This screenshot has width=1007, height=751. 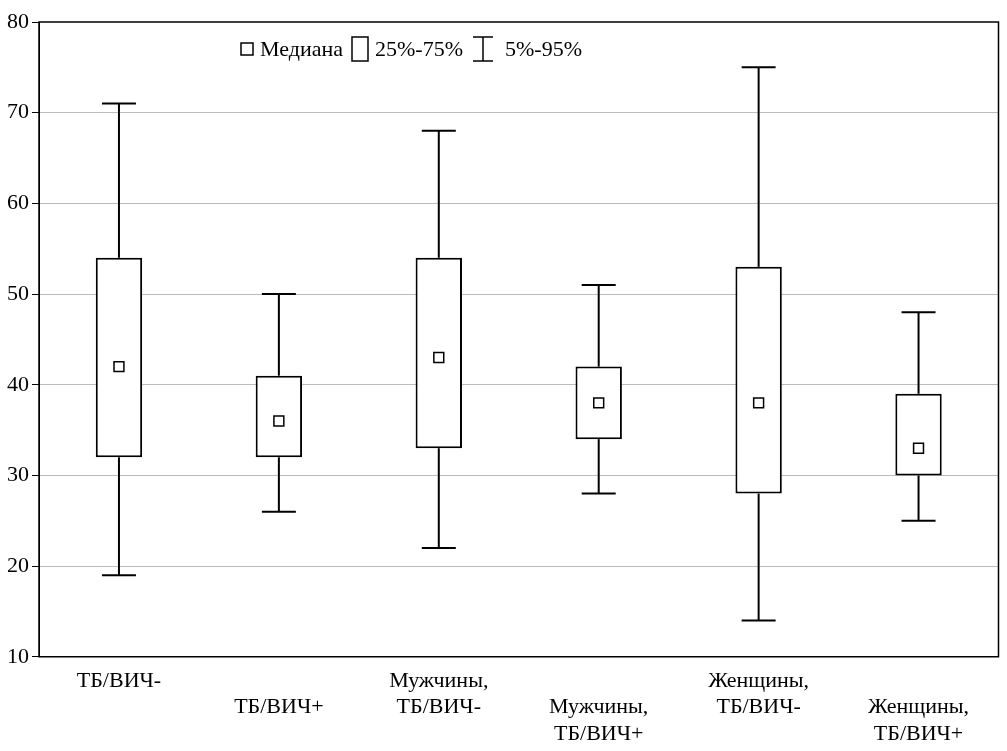 What do you see at coordinates (18, 655) in the screenshot?
I see `y-tick-label: 10` at bounding box center [18, 655].